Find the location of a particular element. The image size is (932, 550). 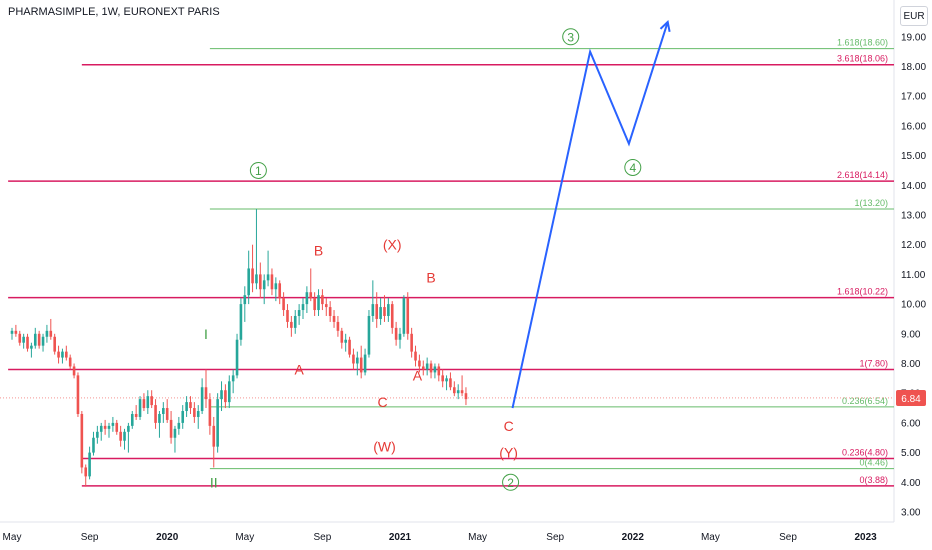

wave-label: A is located at coordinates (299, 369).